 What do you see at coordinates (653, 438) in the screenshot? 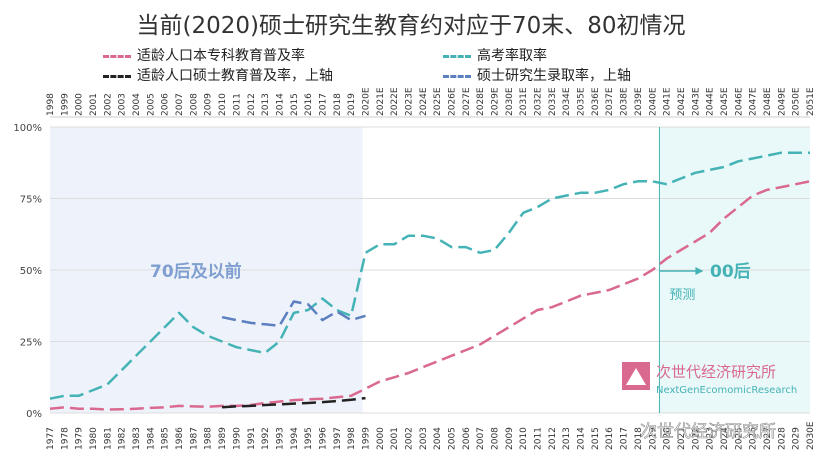
I see `x-tick-label-bottom: 2019` at bounding box center [653, 438].